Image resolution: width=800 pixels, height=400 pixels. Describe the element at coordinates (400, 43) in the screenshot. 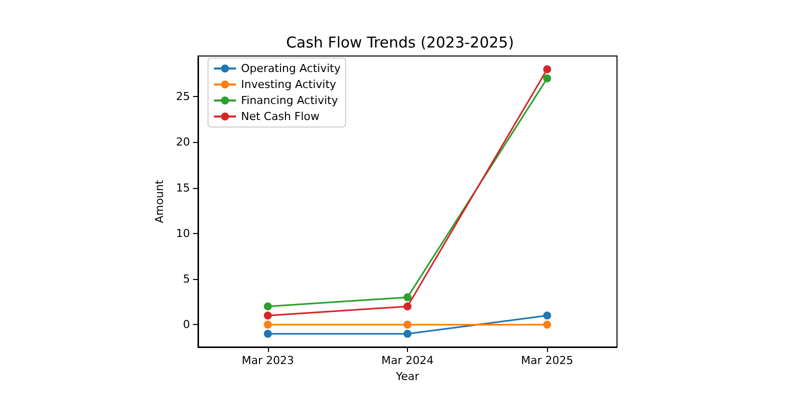

I see `chart-title: Cash Flow Trends (2023-2025)` at that location.